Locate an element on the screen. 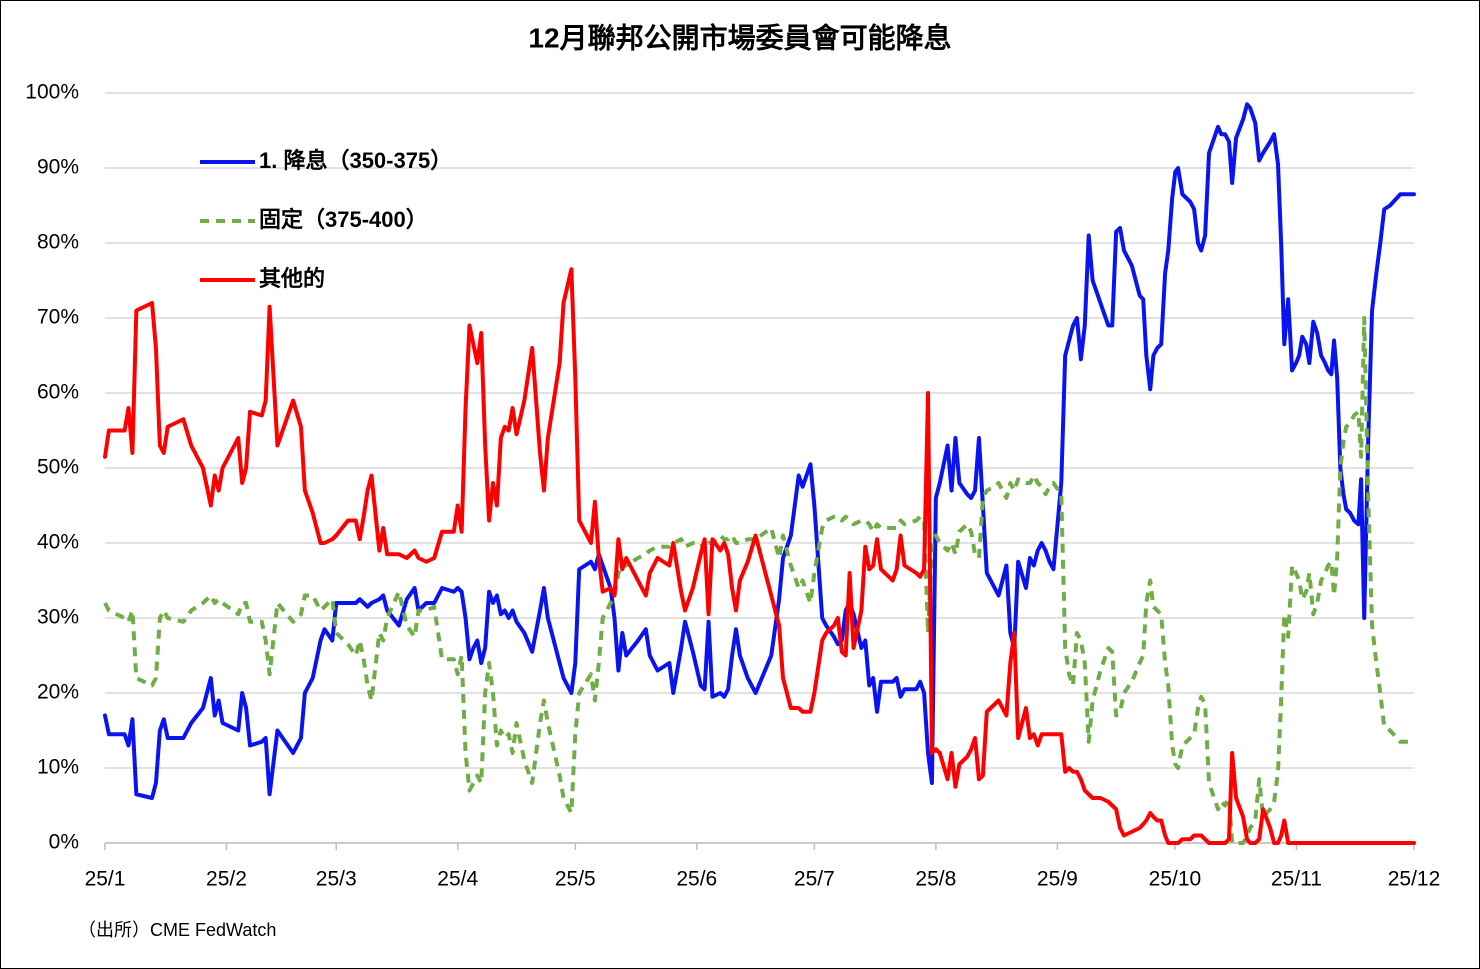 This screenshot has width=1480, height=969. y-tick-label: 40% is located at coordinates (58, 542).